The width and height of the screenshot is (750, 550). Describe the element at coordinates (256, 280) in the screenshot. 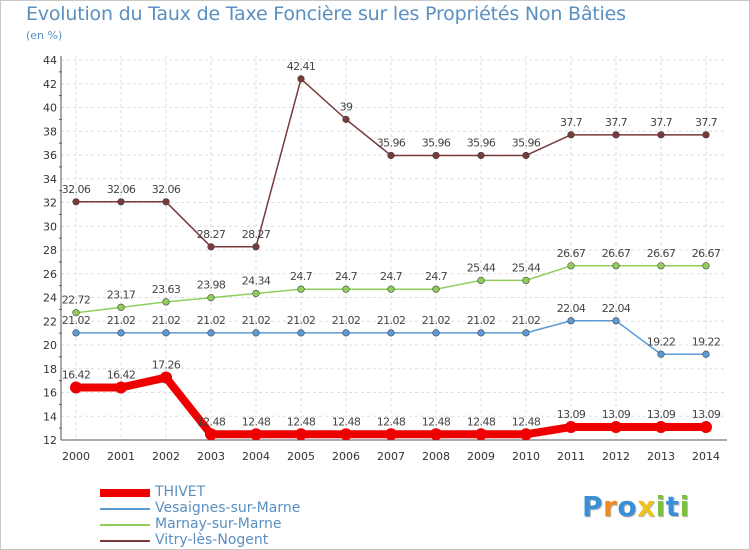

I see `data-label: 24.34` at that location.